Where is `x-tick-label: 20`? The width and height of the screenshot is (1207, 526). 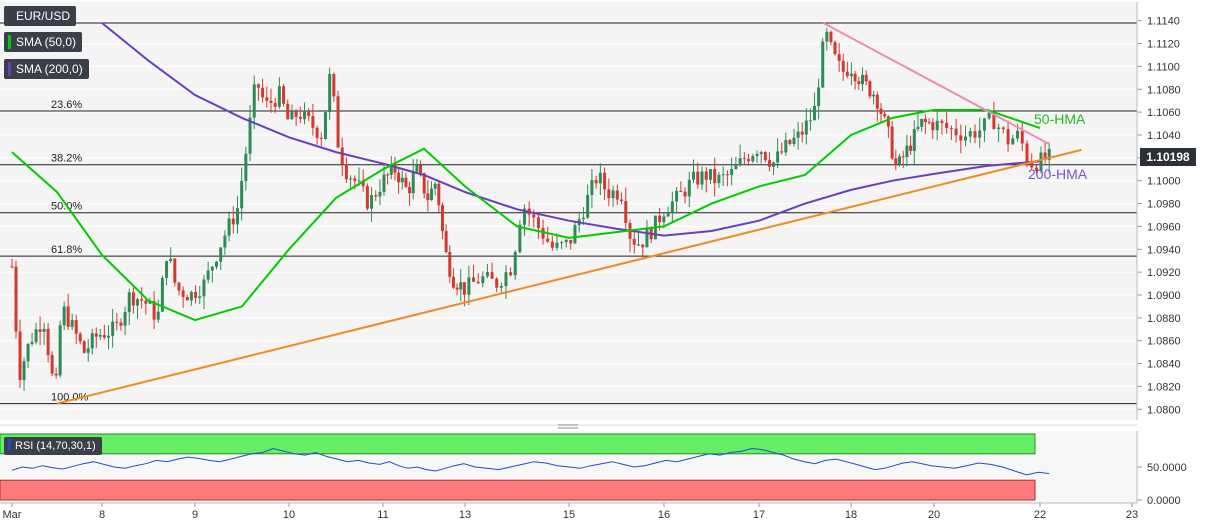 x-tick-label: 20 is located at coordinates (934, 515).